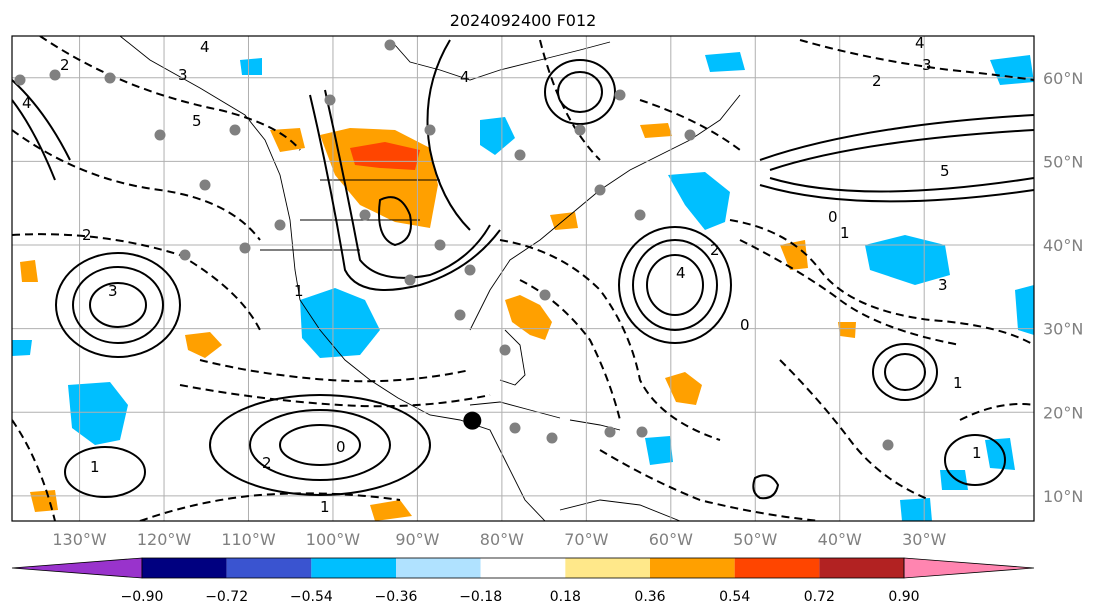  Describe the element at coordinates (417, 539) in the screenshot. I see `lon-label: 90°W` at that location.